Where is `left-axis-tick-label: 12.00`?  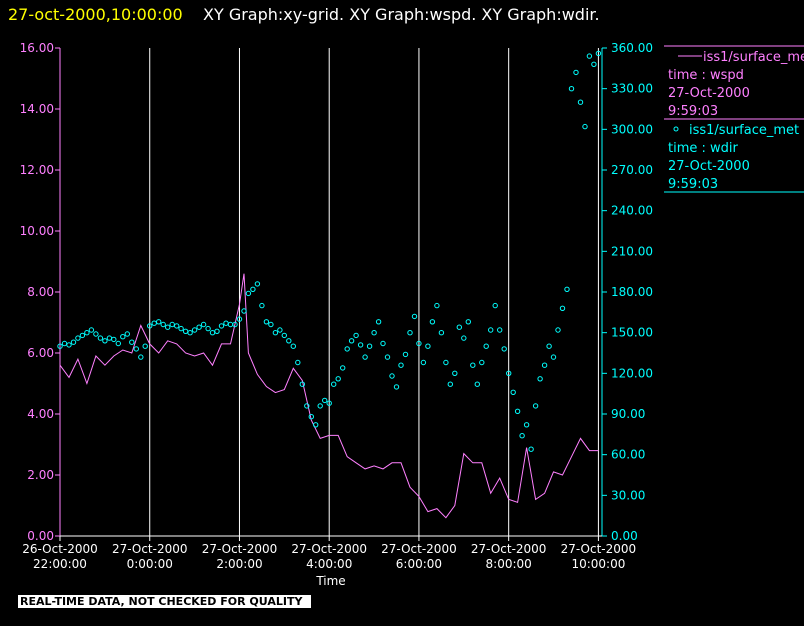 left-axis-tick-label: 12.00 is located at coordinates (37, 170).